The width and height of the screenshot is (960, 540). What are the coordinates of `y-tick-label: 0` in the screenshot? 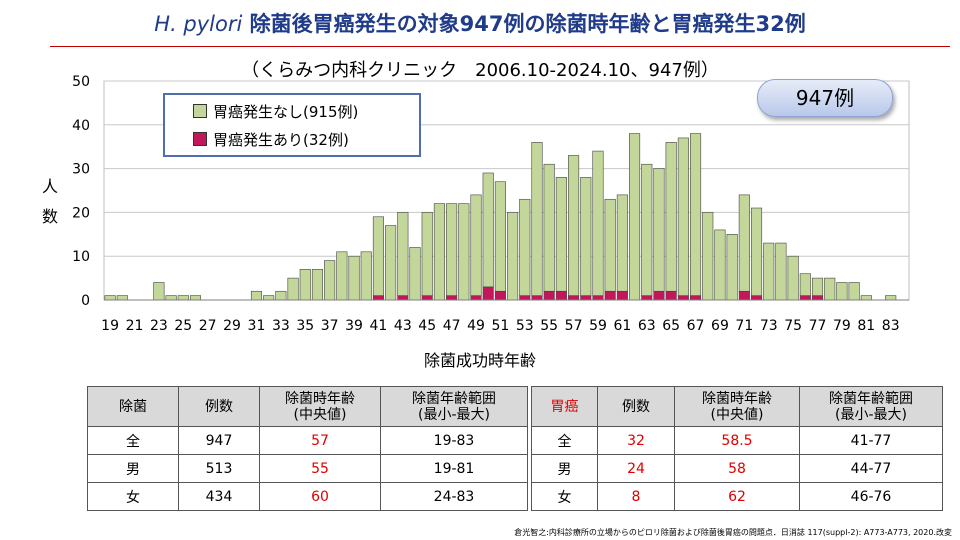 It's located at (85, 301).